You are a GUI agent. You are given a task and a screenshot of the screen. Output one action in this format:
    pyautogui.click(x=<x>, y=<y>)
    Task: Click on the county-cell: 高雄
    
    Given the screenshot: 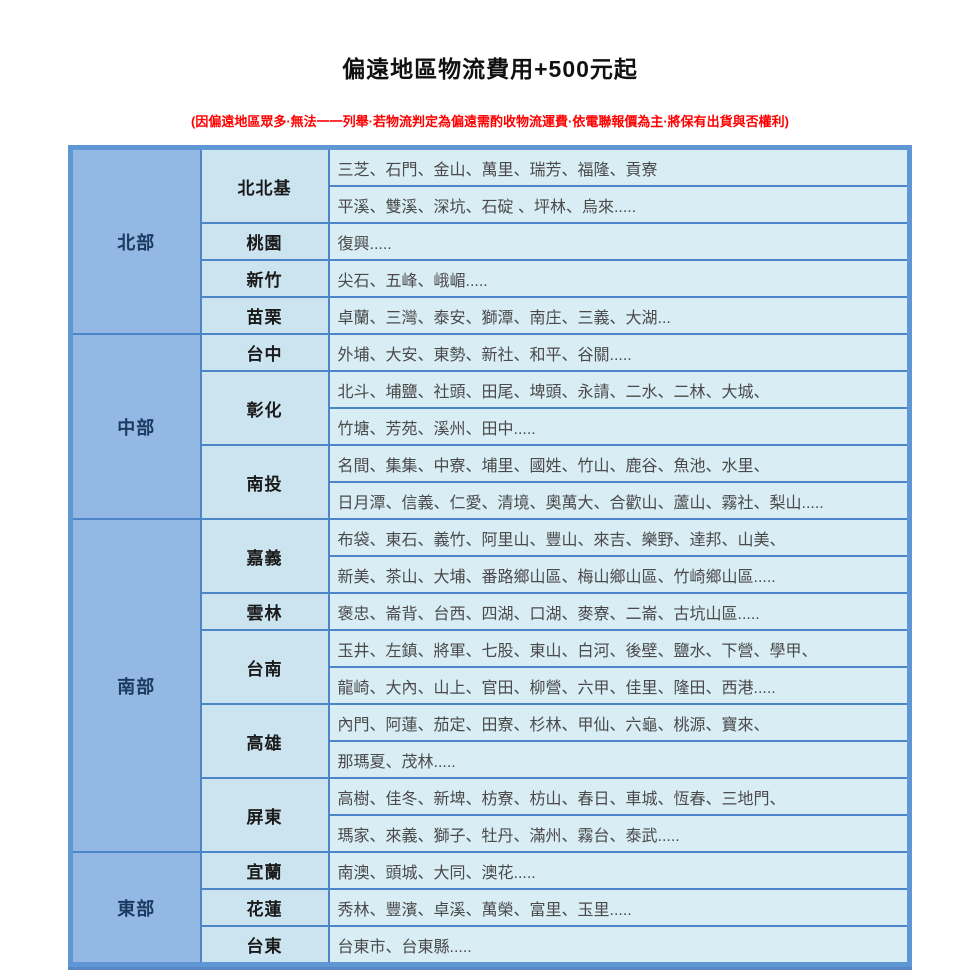 What is the action you would take?
    pyautogui.click(x=264, y=741)
    